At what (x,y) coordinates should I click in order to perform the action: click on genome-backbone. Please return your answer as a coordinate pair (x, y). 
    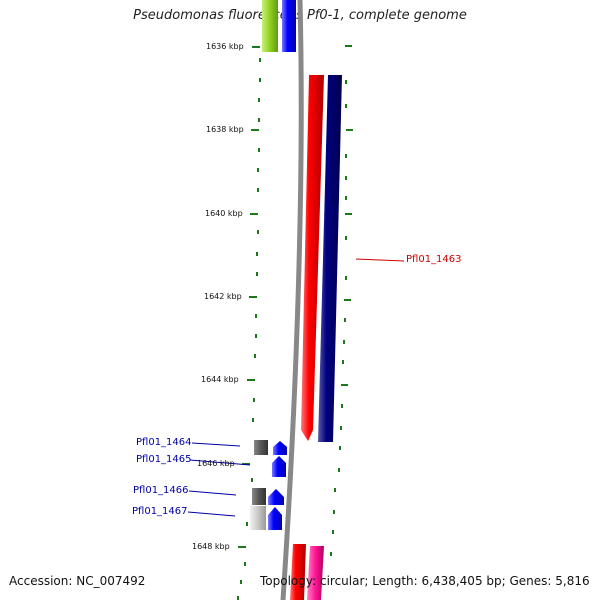
    Looking at the image, I should click on (292, 300).